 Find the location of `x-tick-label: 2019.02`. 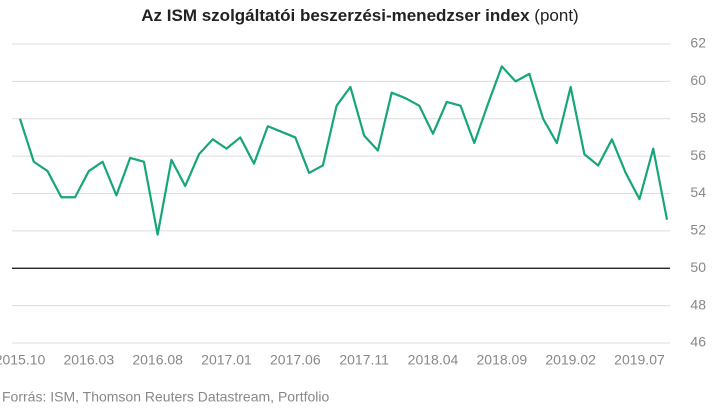

x-tick-label: 2019.02 is located at coordinates (570, 360).